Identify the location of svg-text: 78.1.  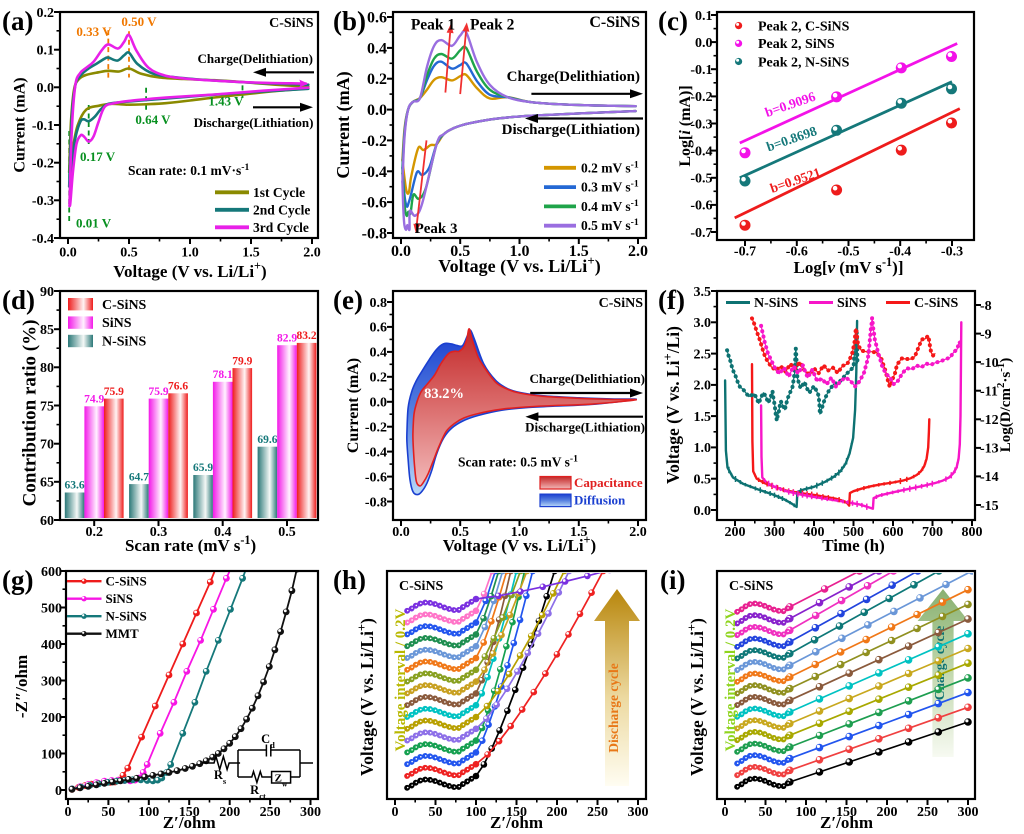
(223, 375).